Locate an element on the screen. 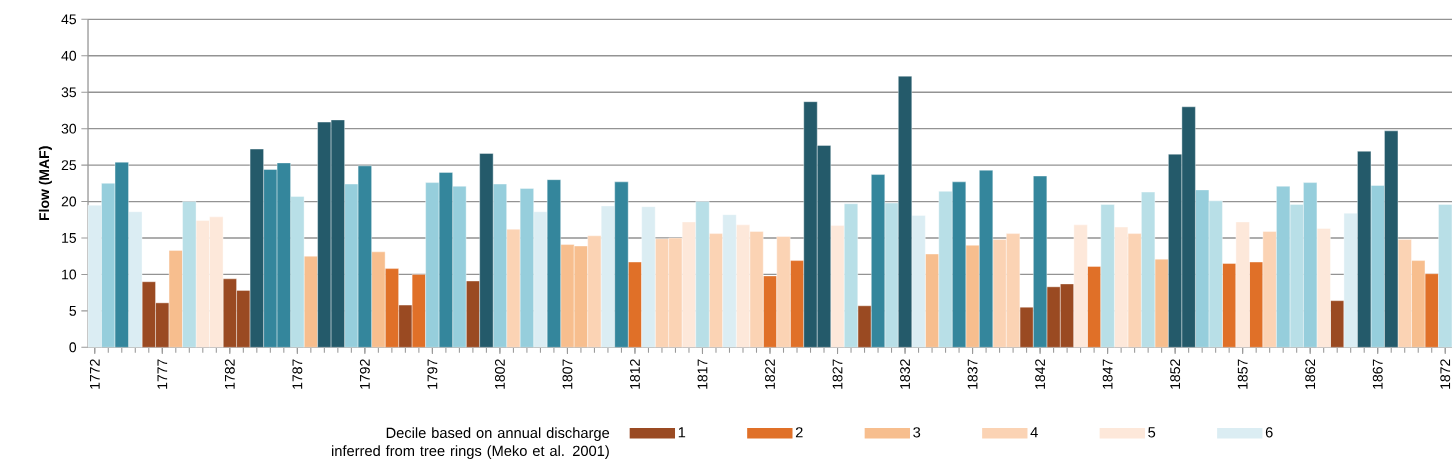  y-tick-label: 45 is located at coordinates (69, 19).